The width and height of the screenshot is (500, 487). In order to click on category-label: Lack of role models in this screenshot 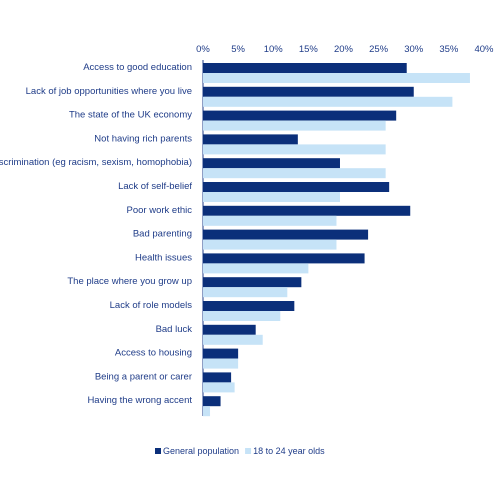, I will do `click(151, 305)`.